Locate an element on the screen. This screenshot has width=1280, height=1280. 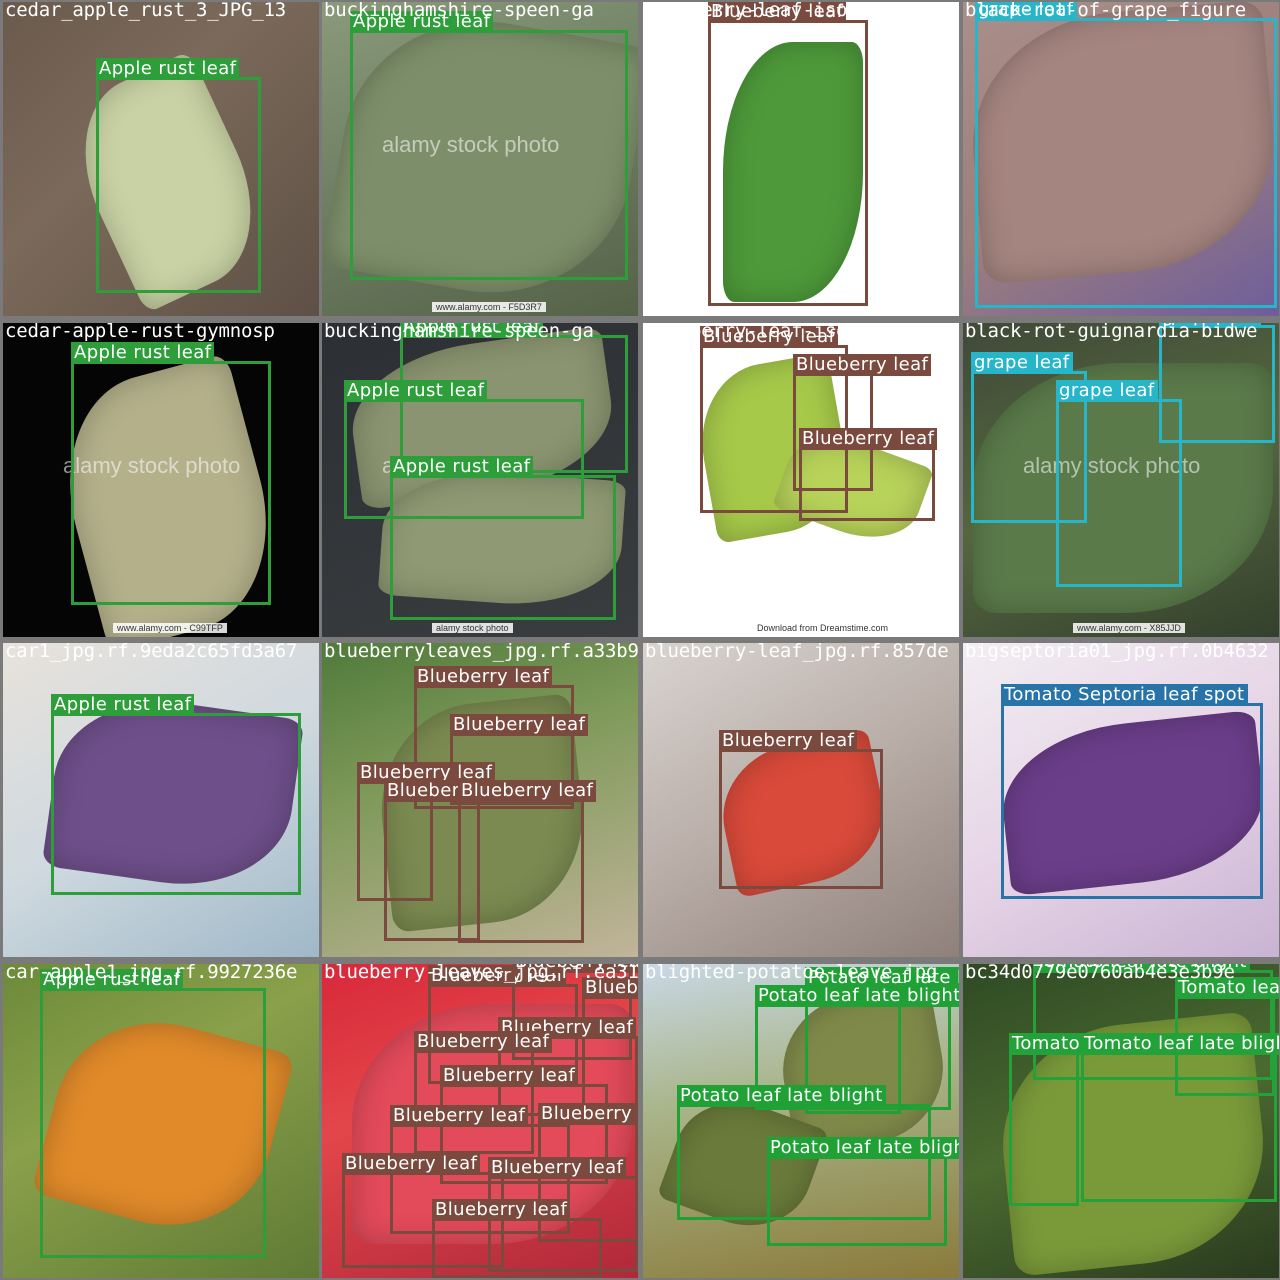
image-filename: car1_jpg.rf.9eda2c65fd3a67 is located at coordinates (151, 652).